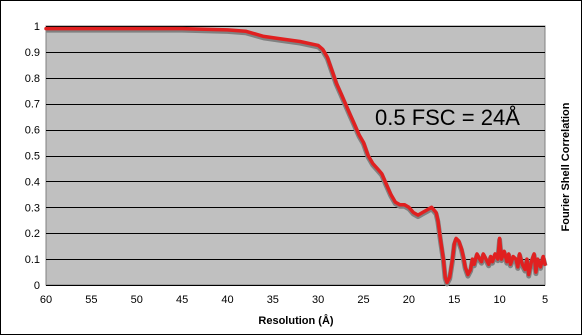 The image size is (582, 335). Describe the element at coordinates (318, 300) in the screenshot. I see `x-tick-label: 30` at that location.